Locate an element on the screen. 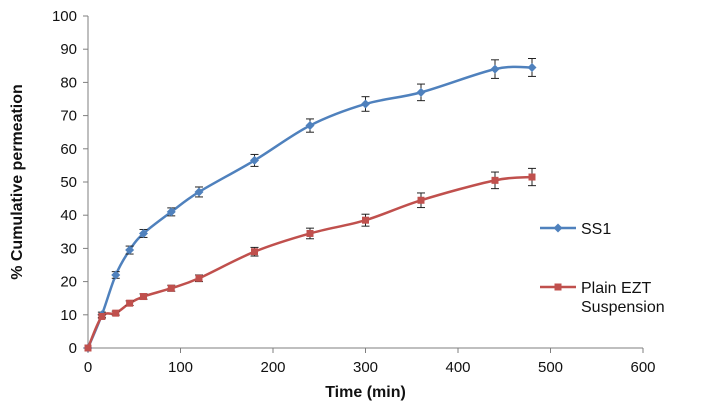  x-tick-label: 0 is located at coordinates (88, 367).